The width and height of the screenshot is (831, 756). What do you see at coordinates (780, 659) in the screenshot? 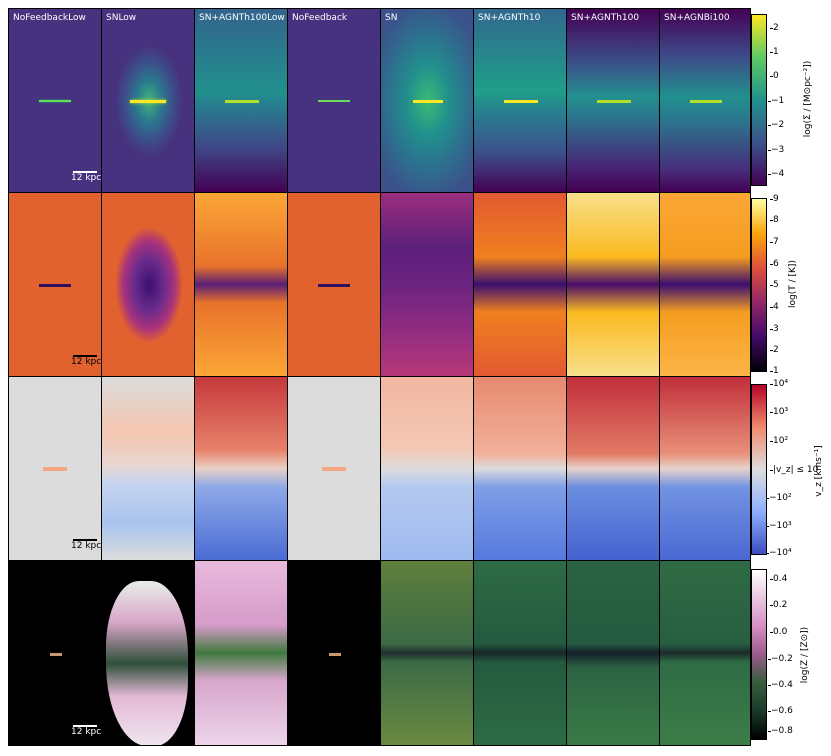
I see `colorbar-tick: −0.2` at bounding box center [780, 659].